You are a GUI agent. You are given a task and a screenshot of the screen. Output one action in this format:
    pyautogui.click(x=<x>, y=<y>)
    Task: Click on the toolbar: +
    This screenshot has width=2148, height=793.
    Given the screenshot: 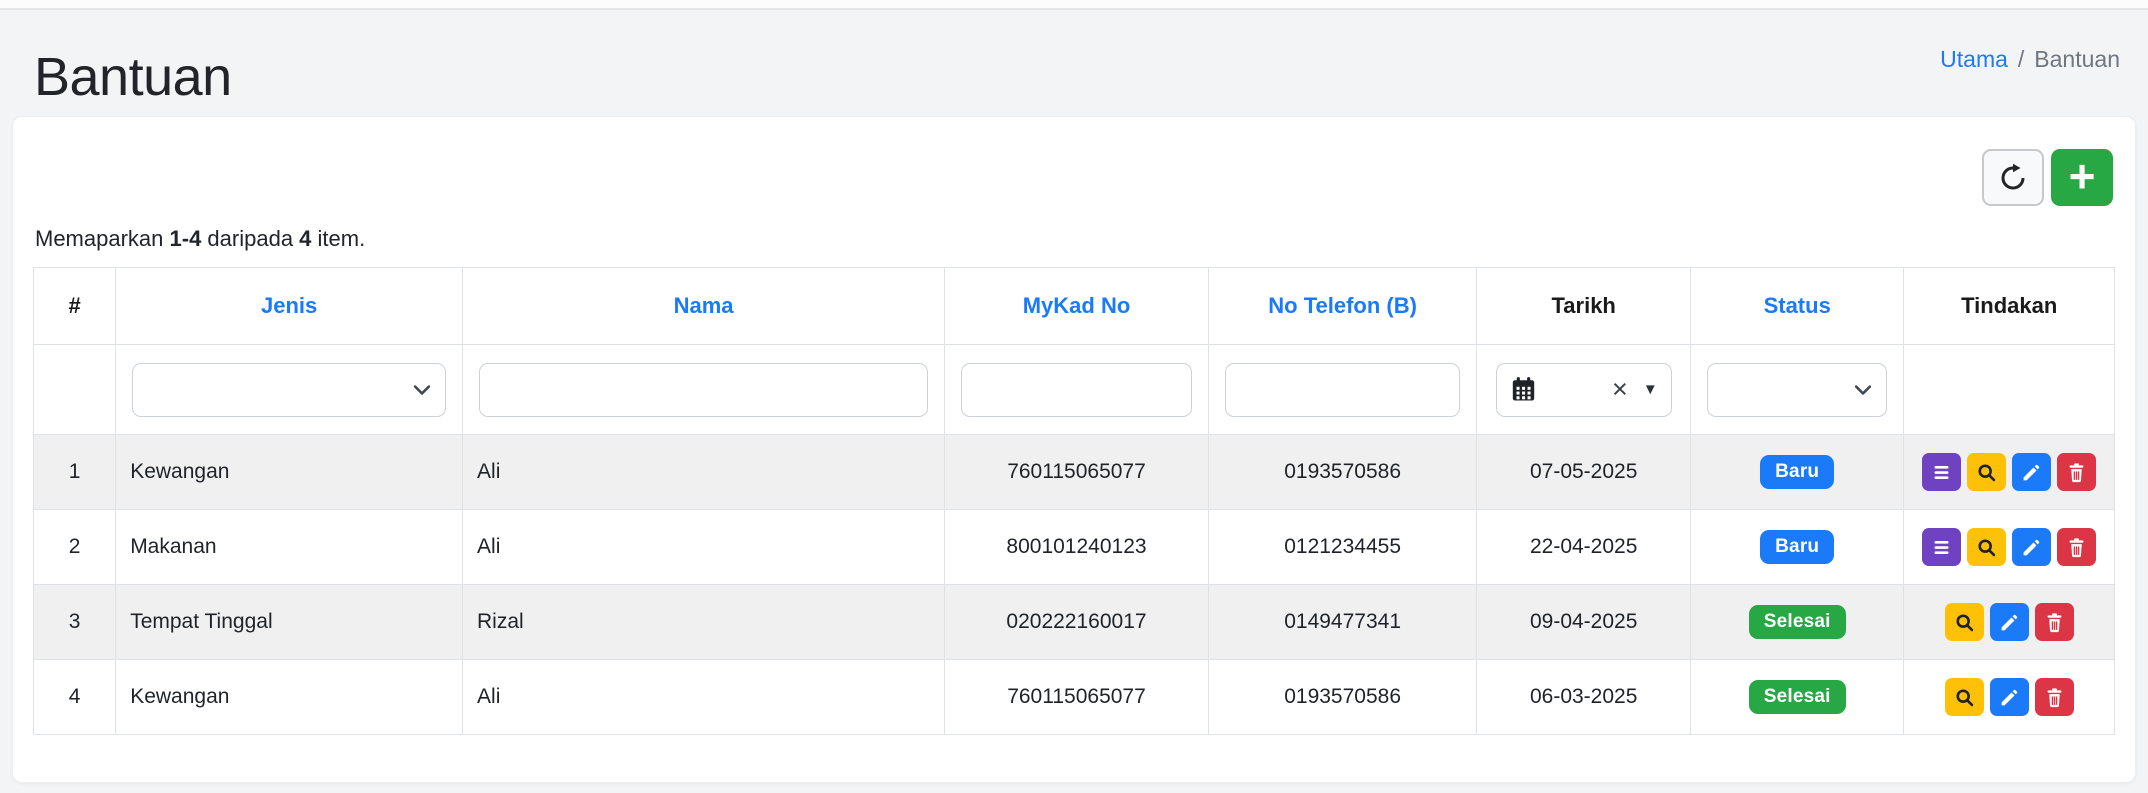 What is the action you would take?
    pyautogui.click(x=1073, y=177)
    